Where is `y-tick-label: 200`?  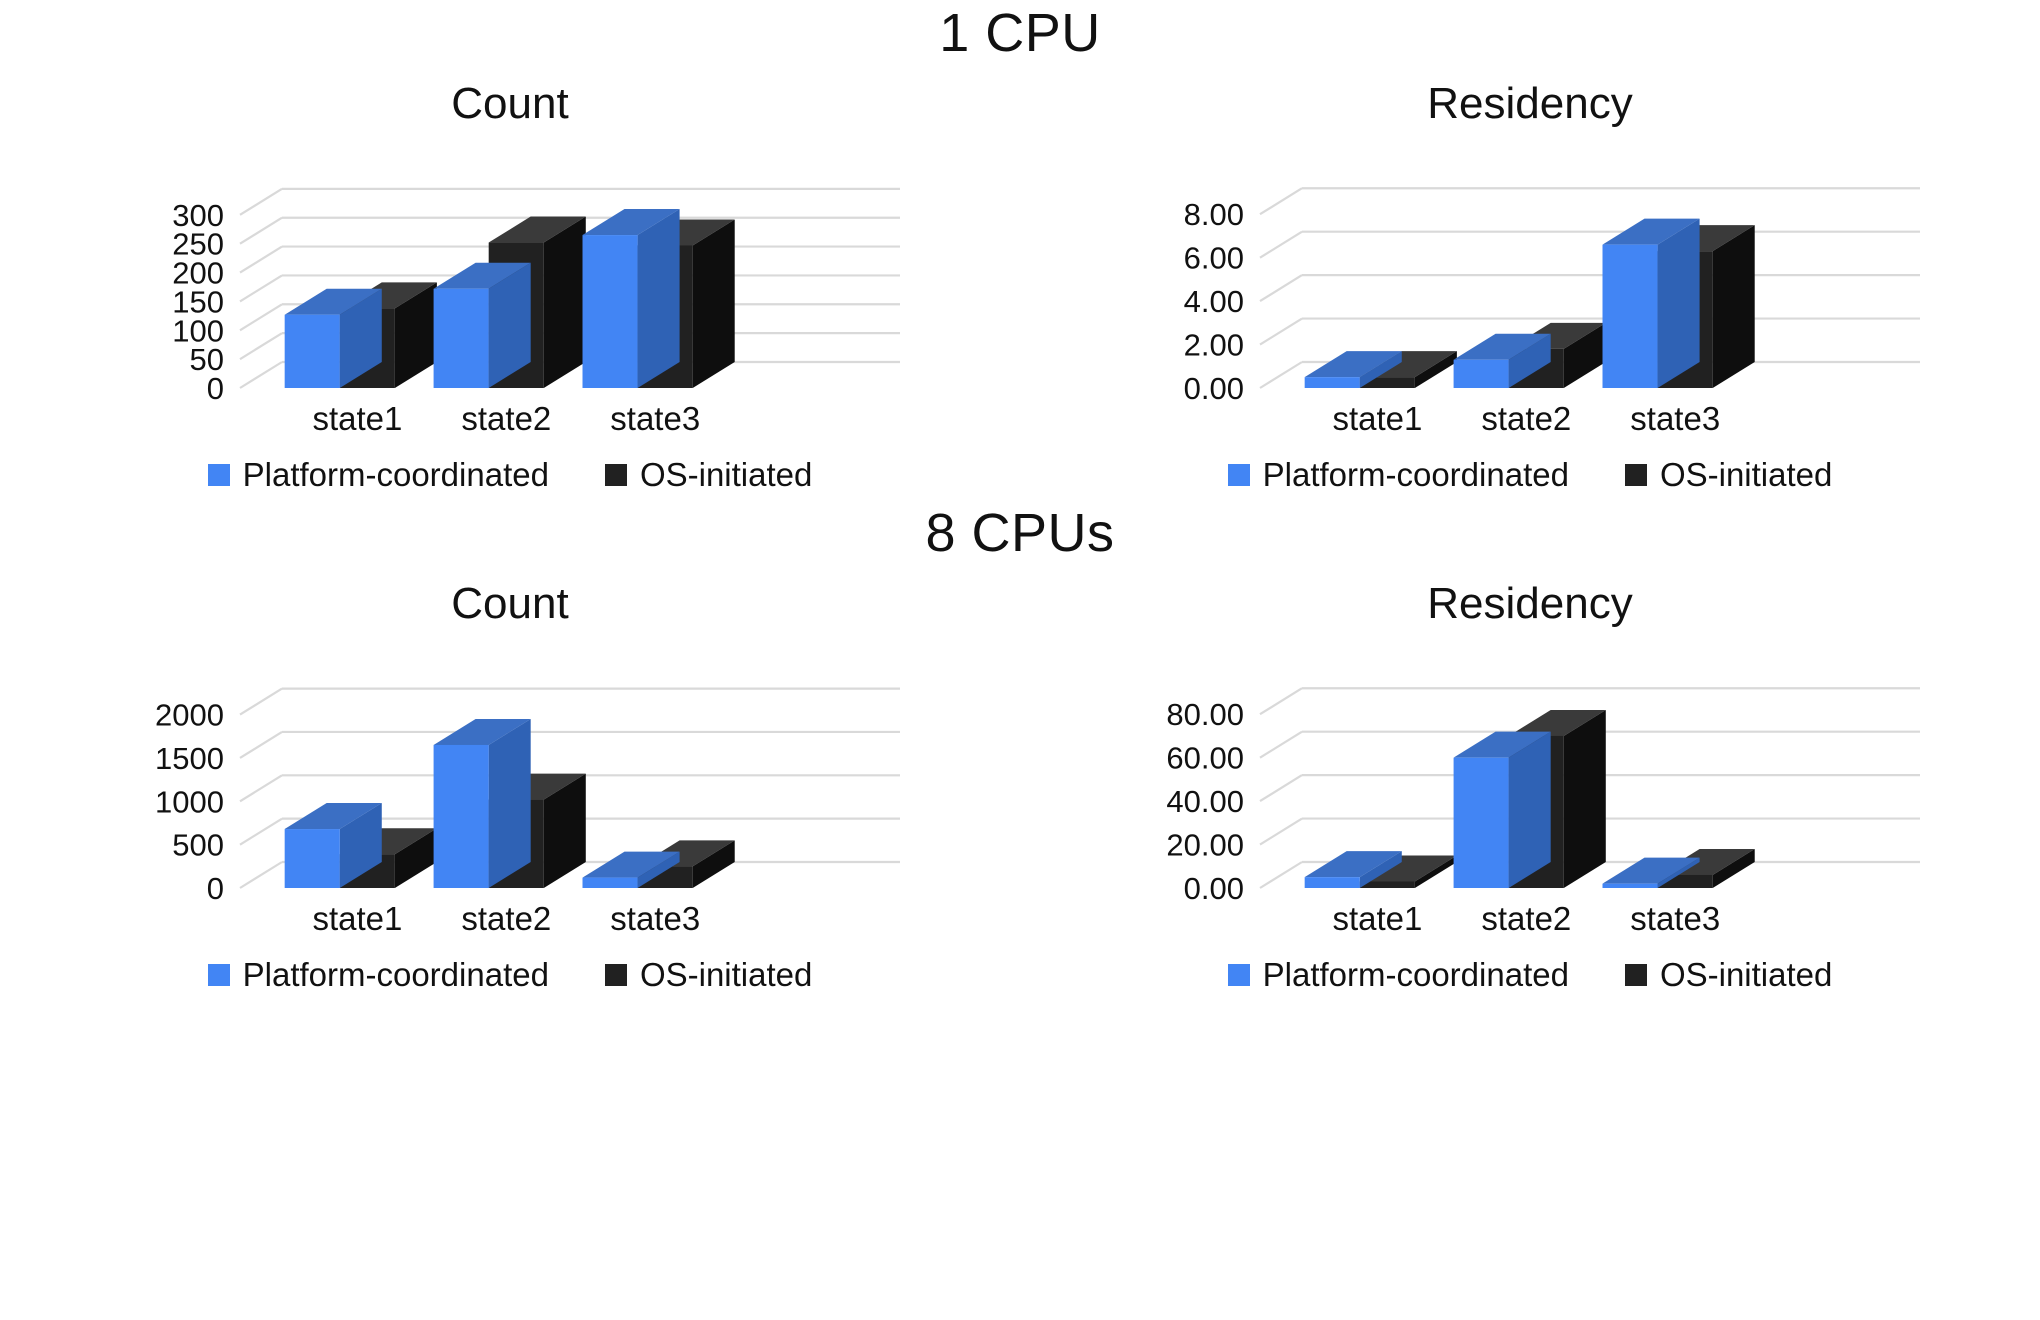
y-tick-label: 200 is located at coordinates (198, 273).